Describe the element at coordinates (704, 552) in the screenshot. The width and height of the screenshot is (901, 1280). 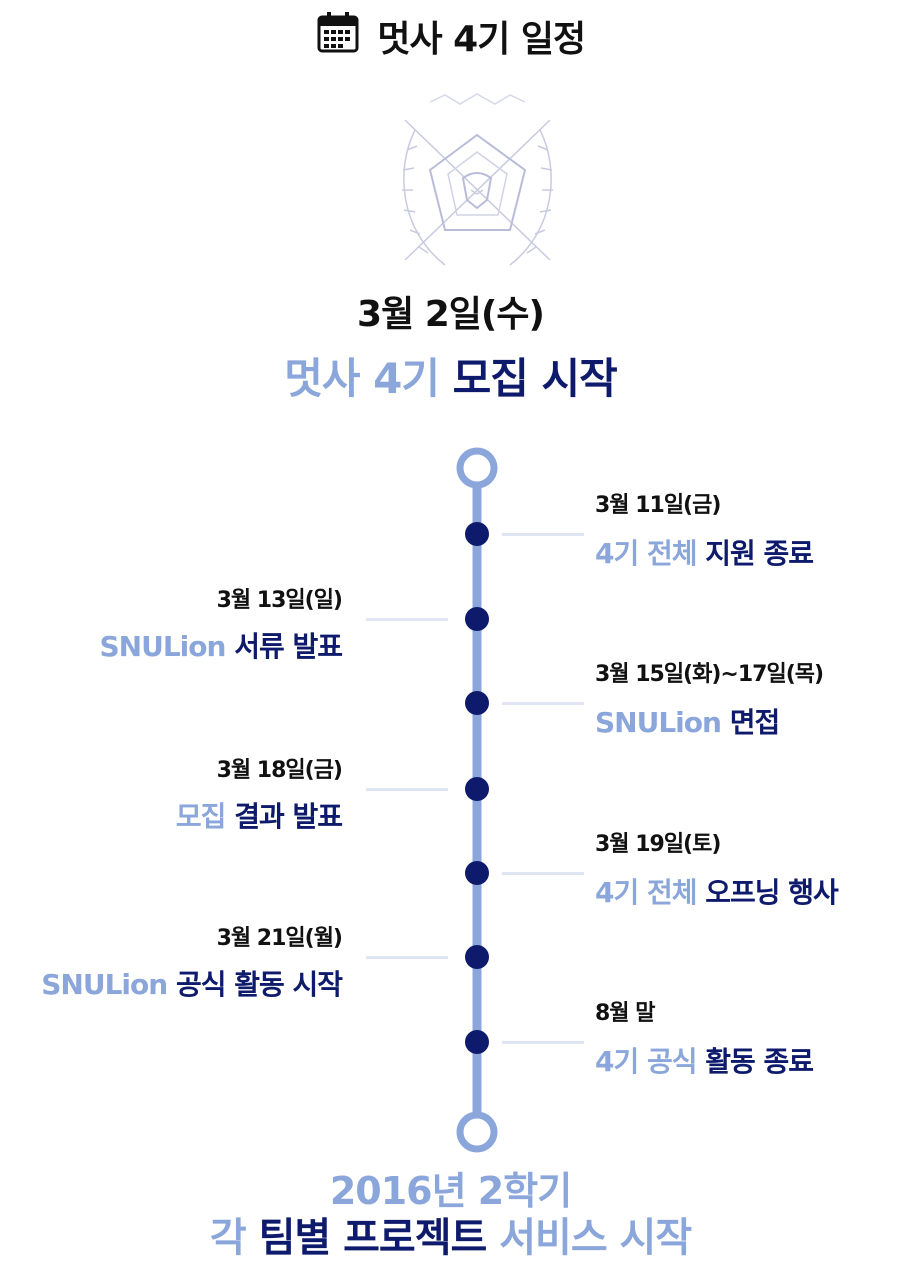
I see `event-title: 4기 전체 지원 종료` at that location.